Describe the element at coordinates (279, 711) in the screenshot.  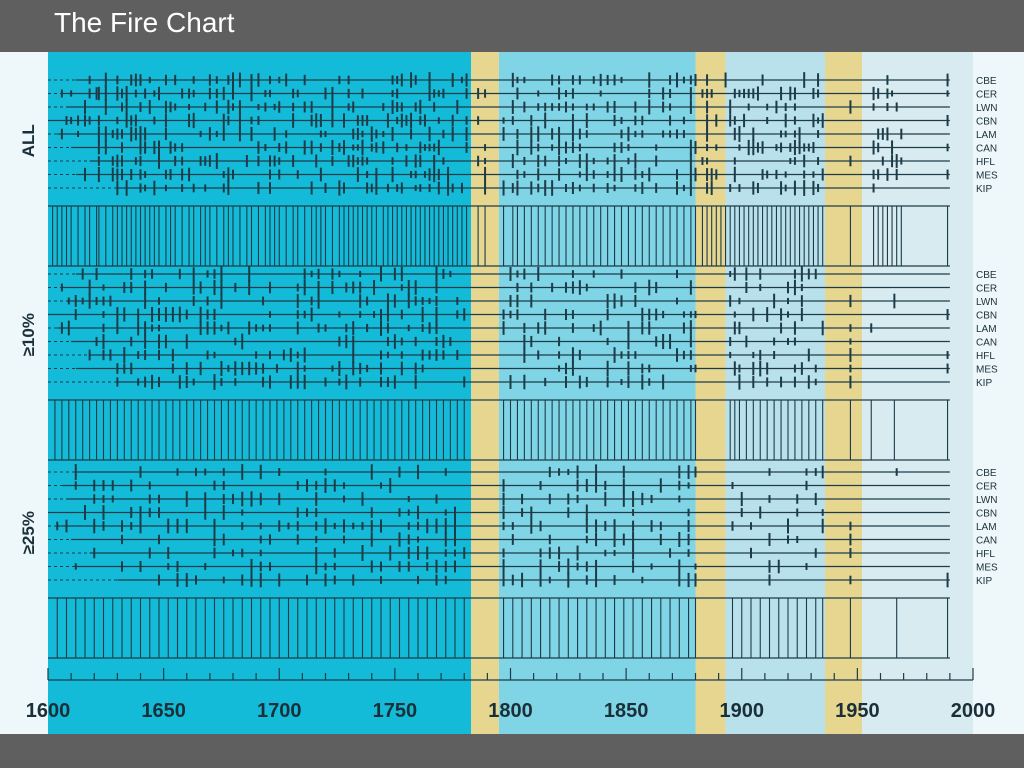
I see `x-tick-label: 1700` at that location.